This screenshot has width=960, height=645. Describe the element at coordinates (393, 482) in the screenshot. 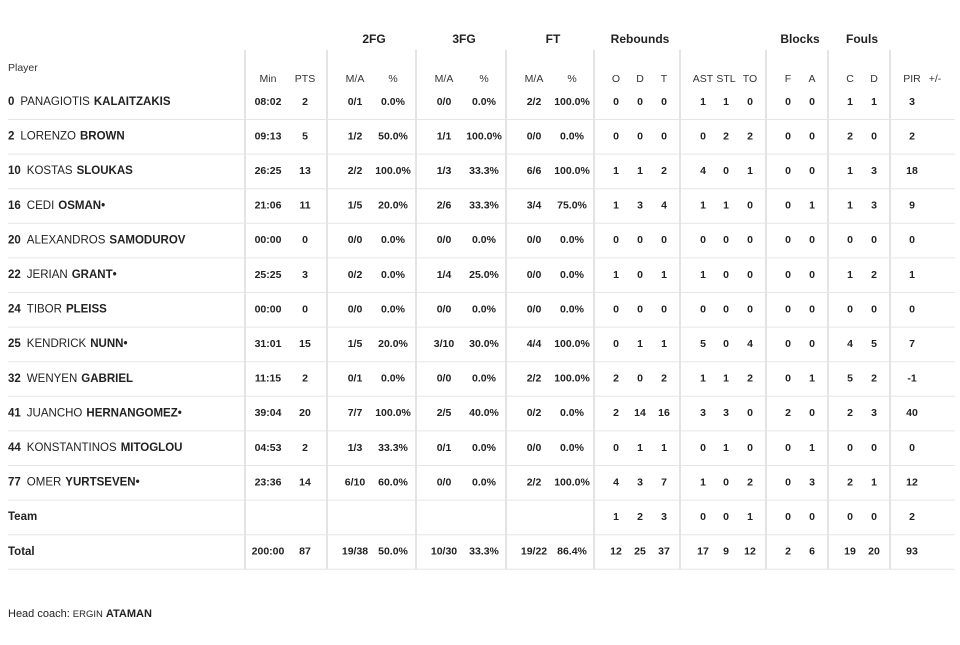

I see `stat-cell: 60.0%` at that location.